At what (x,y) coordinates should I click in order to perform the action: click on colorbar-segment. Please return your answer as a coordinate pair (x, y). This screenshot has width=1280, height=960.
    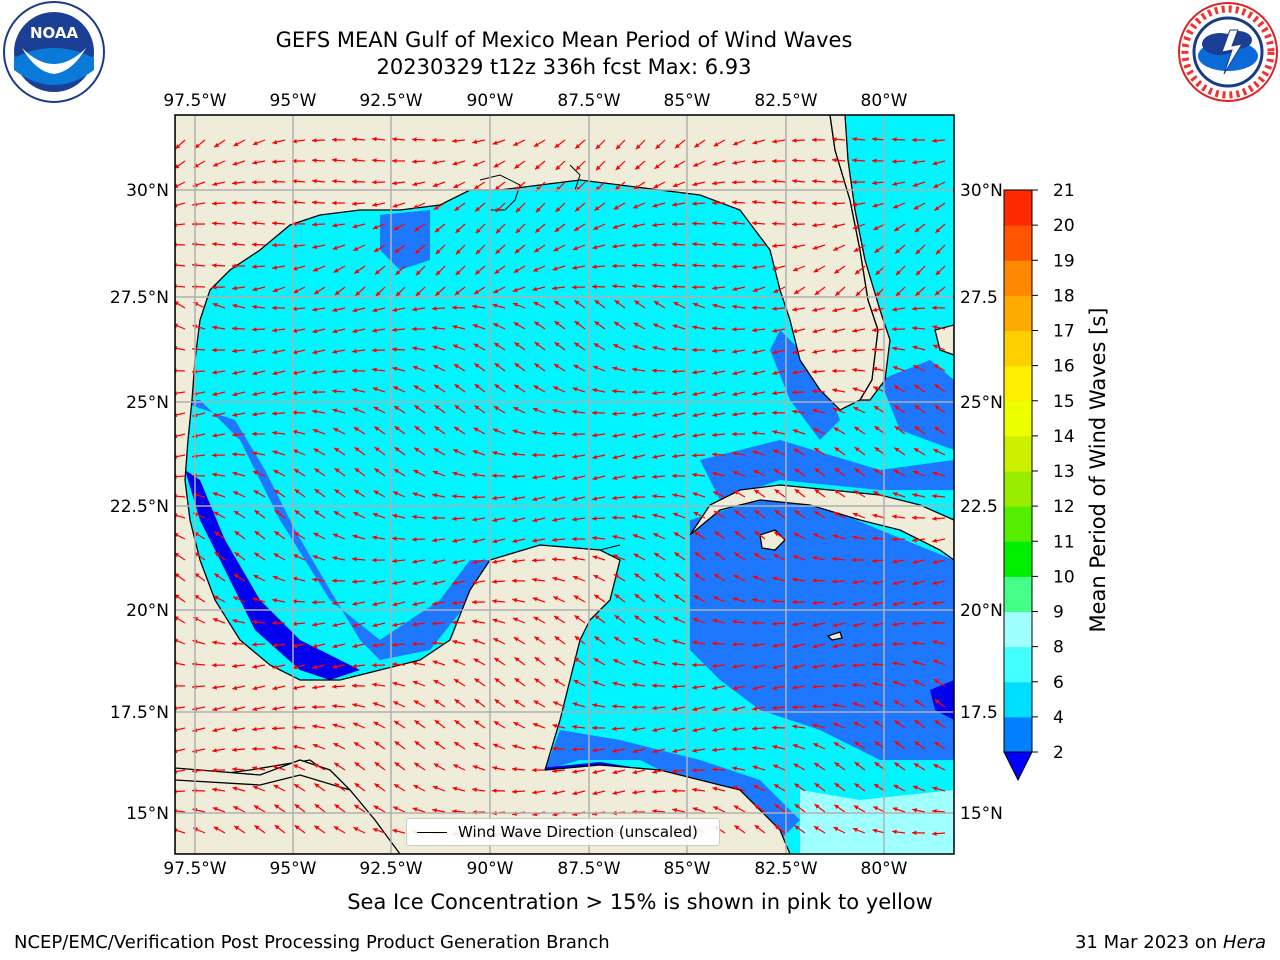
    Looking at the image, I should click on (1018, 313).